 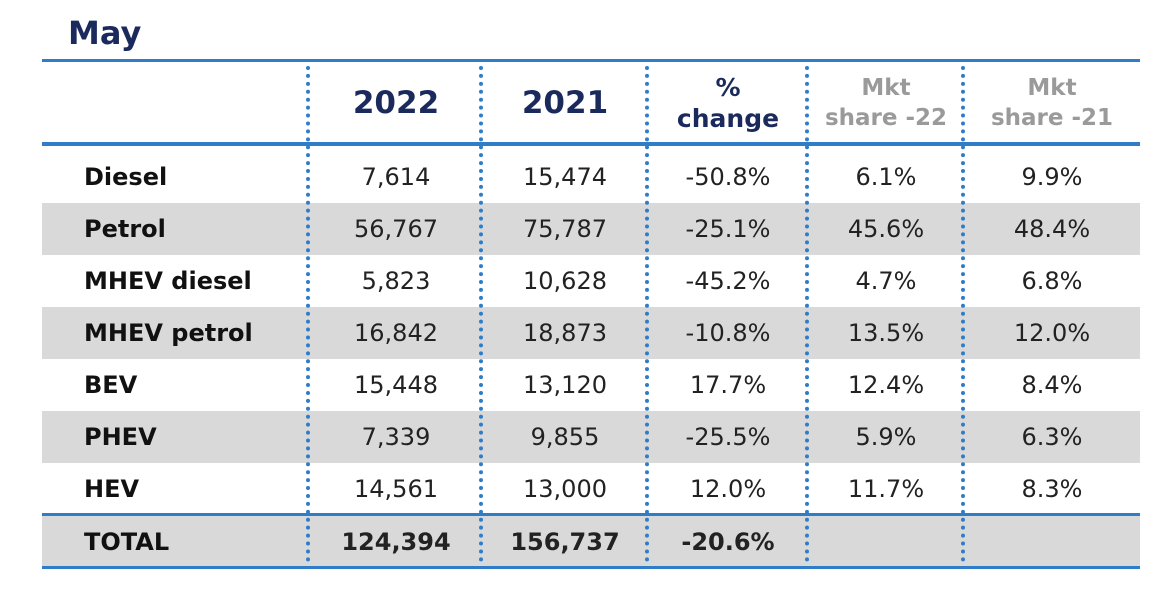 I want to click on cell-change: 17.7%, so click(x=728, y=385).